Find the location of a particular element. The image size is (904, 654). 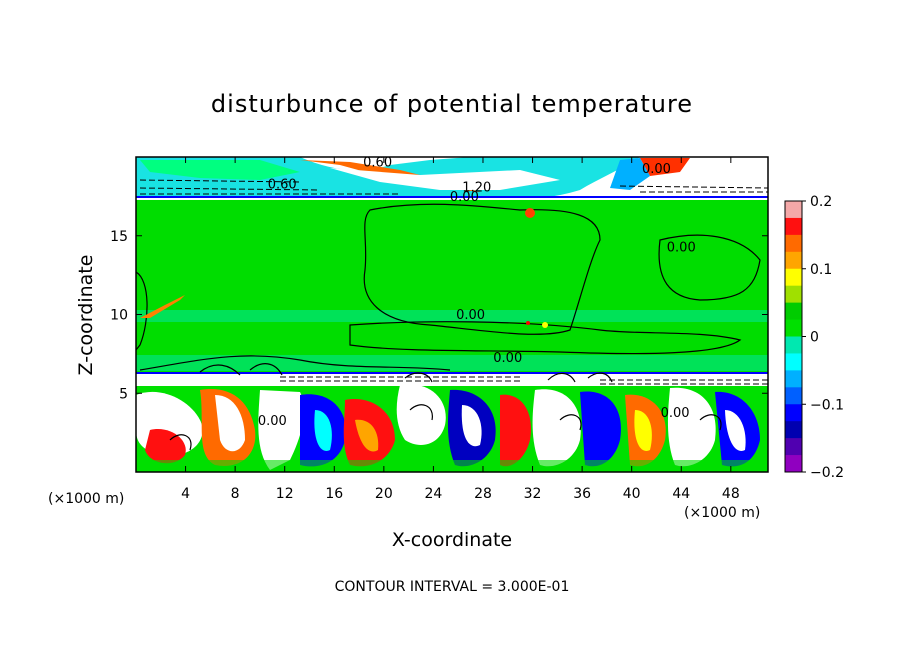

colorbar is located at coordinates (793, 336).